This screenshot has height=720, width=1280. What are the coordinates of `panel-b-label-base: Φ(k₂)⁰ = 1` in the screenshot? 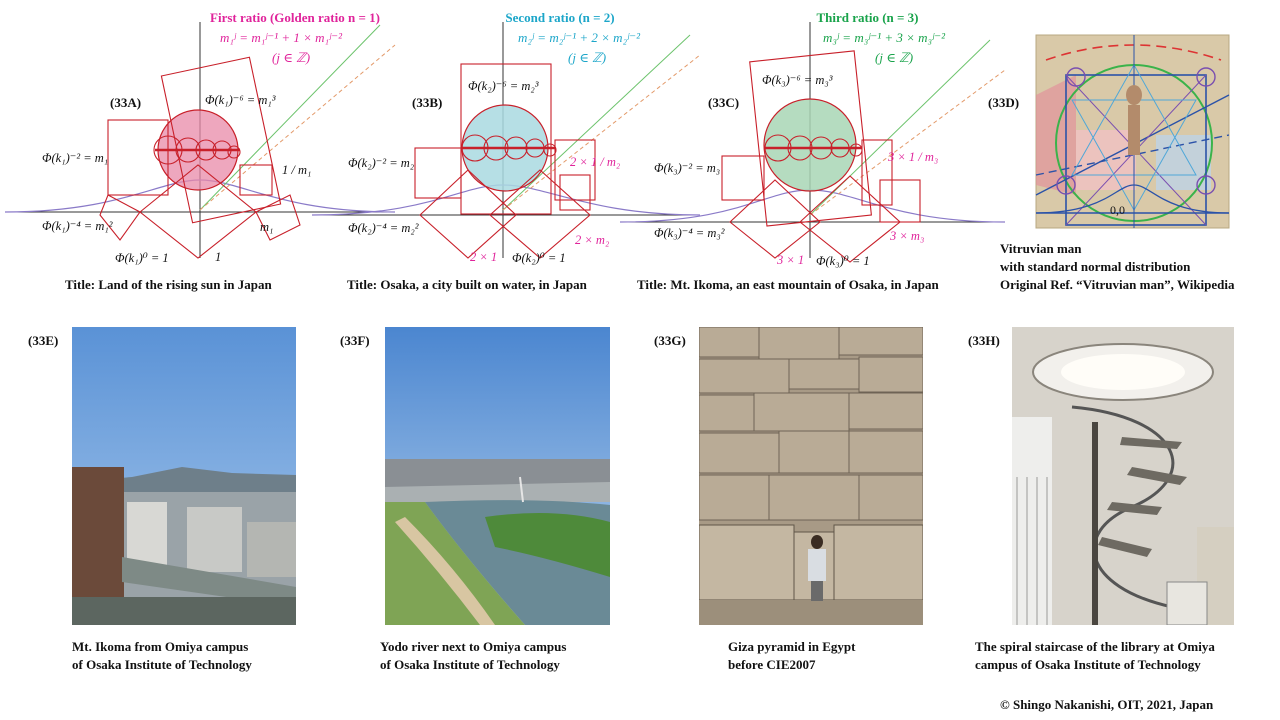 It's located at (539, 258).